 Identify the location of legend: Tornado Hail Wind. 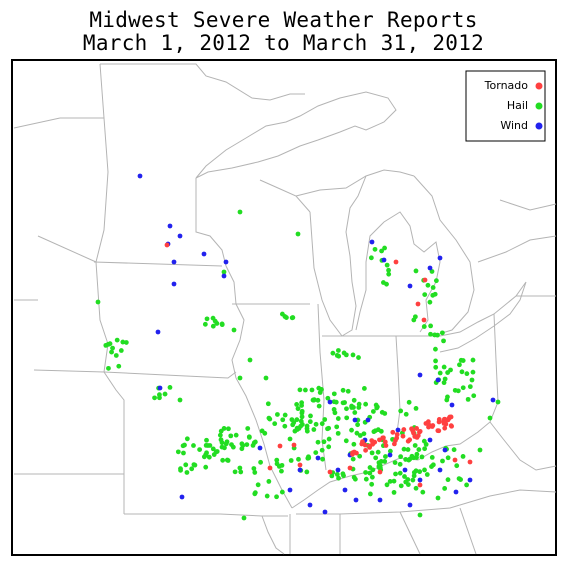
(505, 106).